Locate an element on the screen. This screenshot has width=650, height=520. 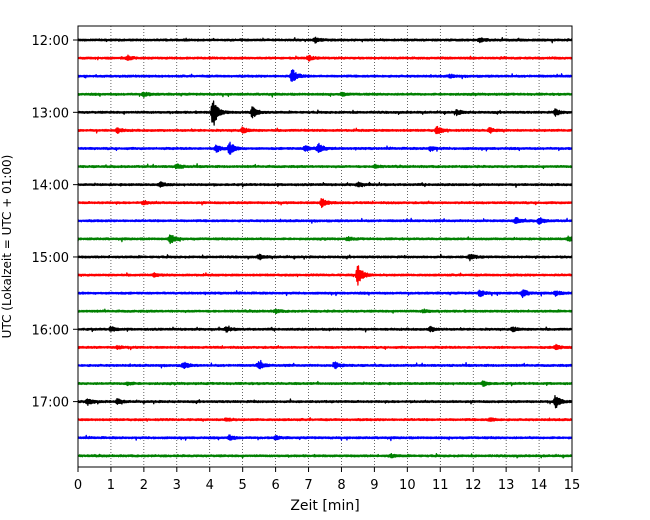
y-axis-label: UTC (Lokalzeit = UTC + 01:00) is located at coordinates (7, 247).